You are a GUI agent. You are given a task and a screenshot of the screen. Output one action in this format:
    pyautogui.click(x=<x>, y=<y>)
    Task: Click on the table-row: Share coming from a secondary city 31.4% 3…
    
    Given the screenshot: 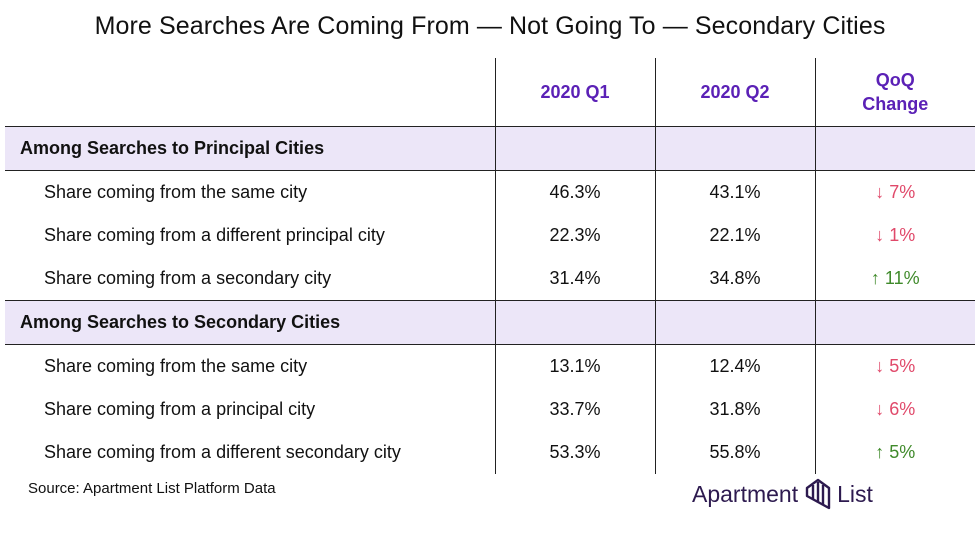 What is the action you would take?
    pyautogui.click(x=490, y=279)
    